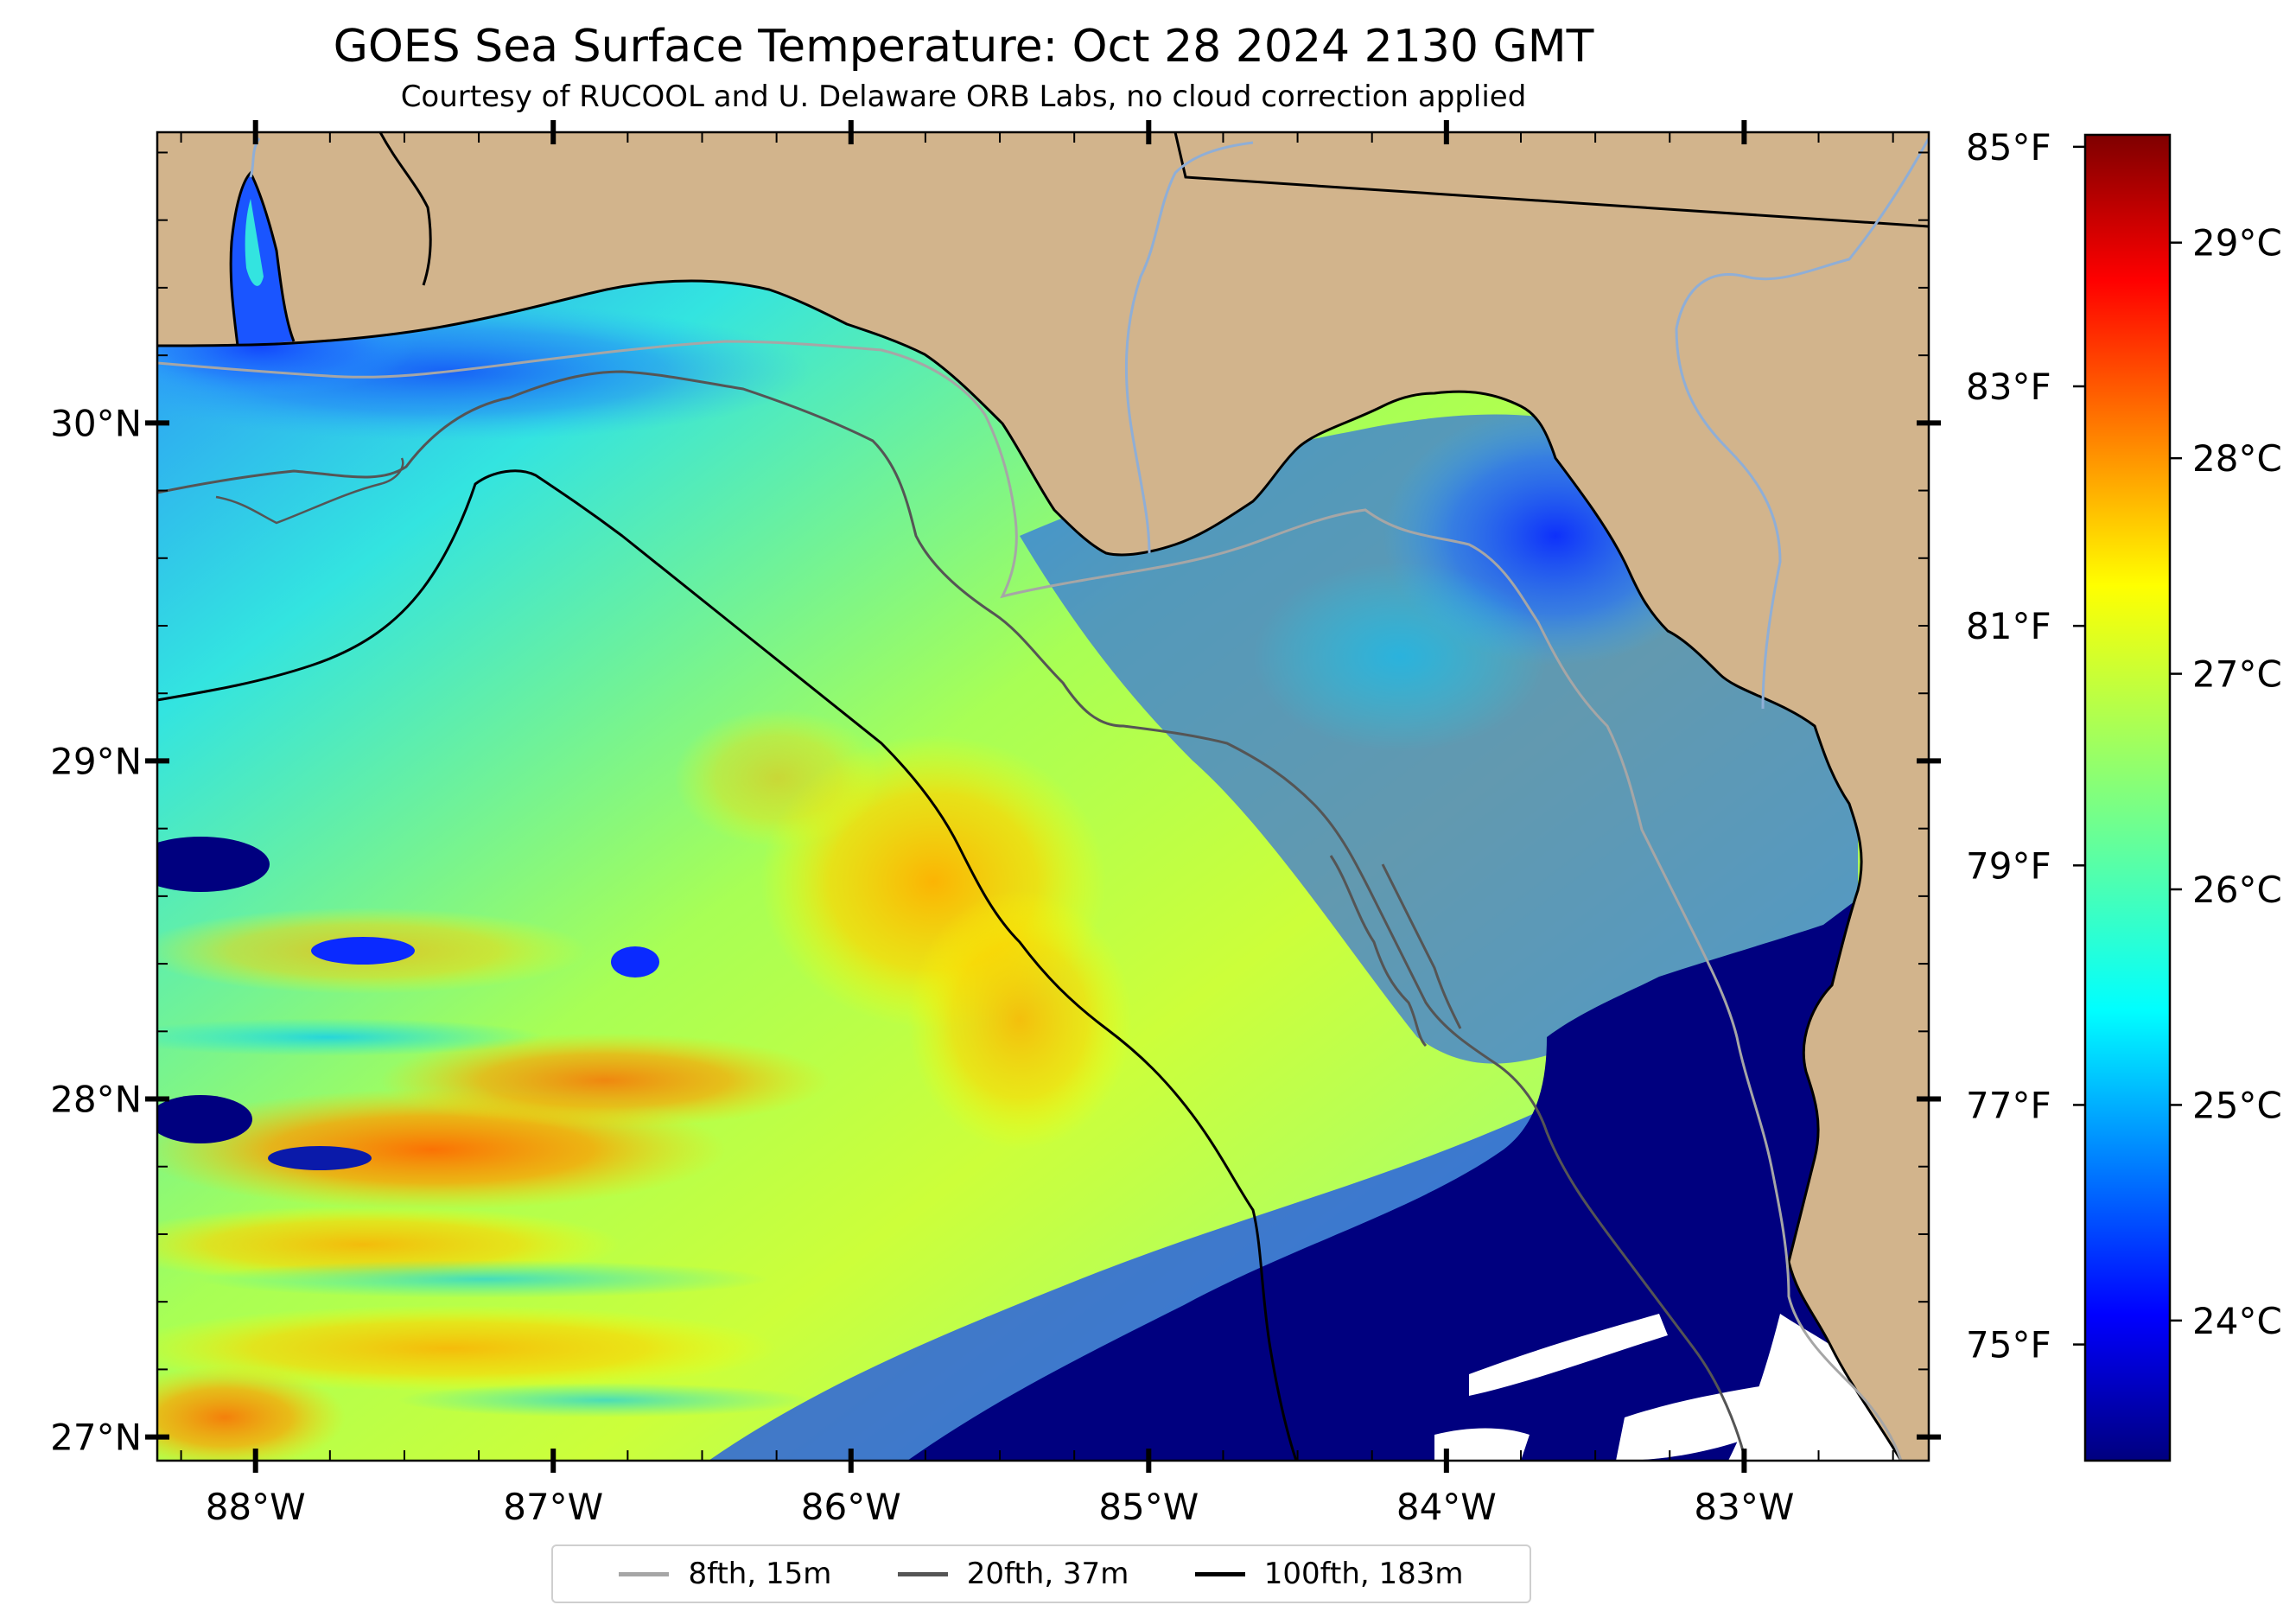  I want to click on fahrenheit-tick-label: 77°F, so click(2008, 1105).